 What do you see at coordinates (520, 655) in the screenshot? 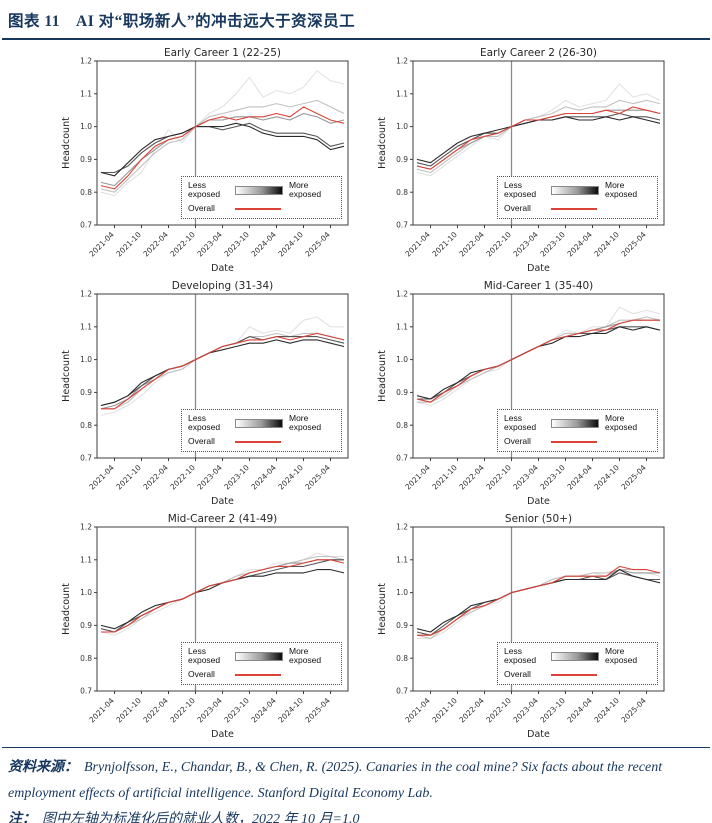
I see `legend-less-exposed-label: Less exposed` at bounding box center [520, 655].